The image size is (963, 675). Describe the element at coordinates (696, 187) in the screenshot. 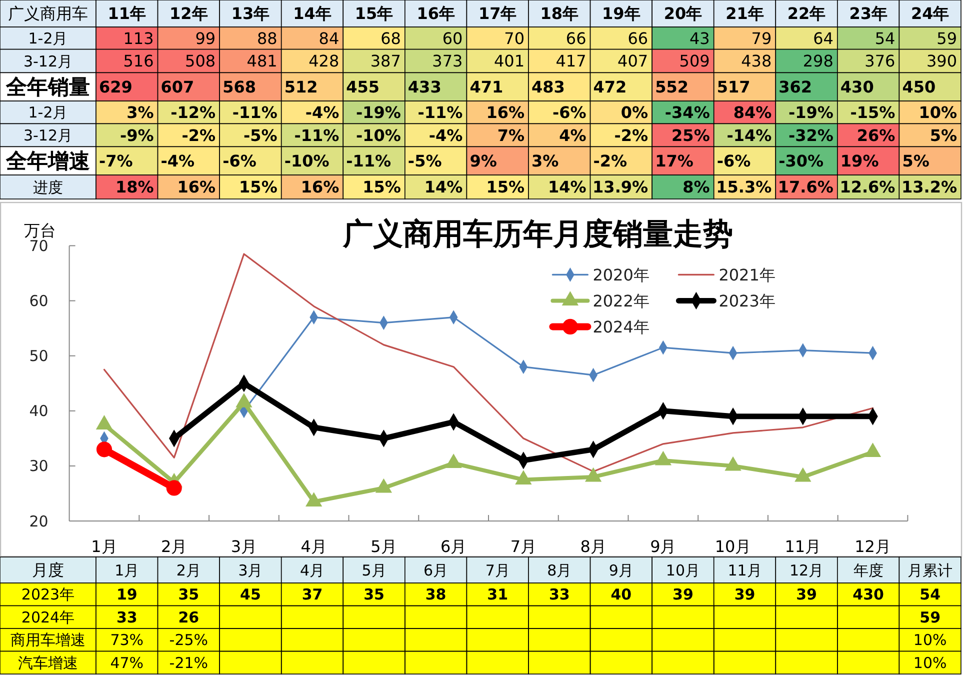

I see `data-label: 8%` at that location.